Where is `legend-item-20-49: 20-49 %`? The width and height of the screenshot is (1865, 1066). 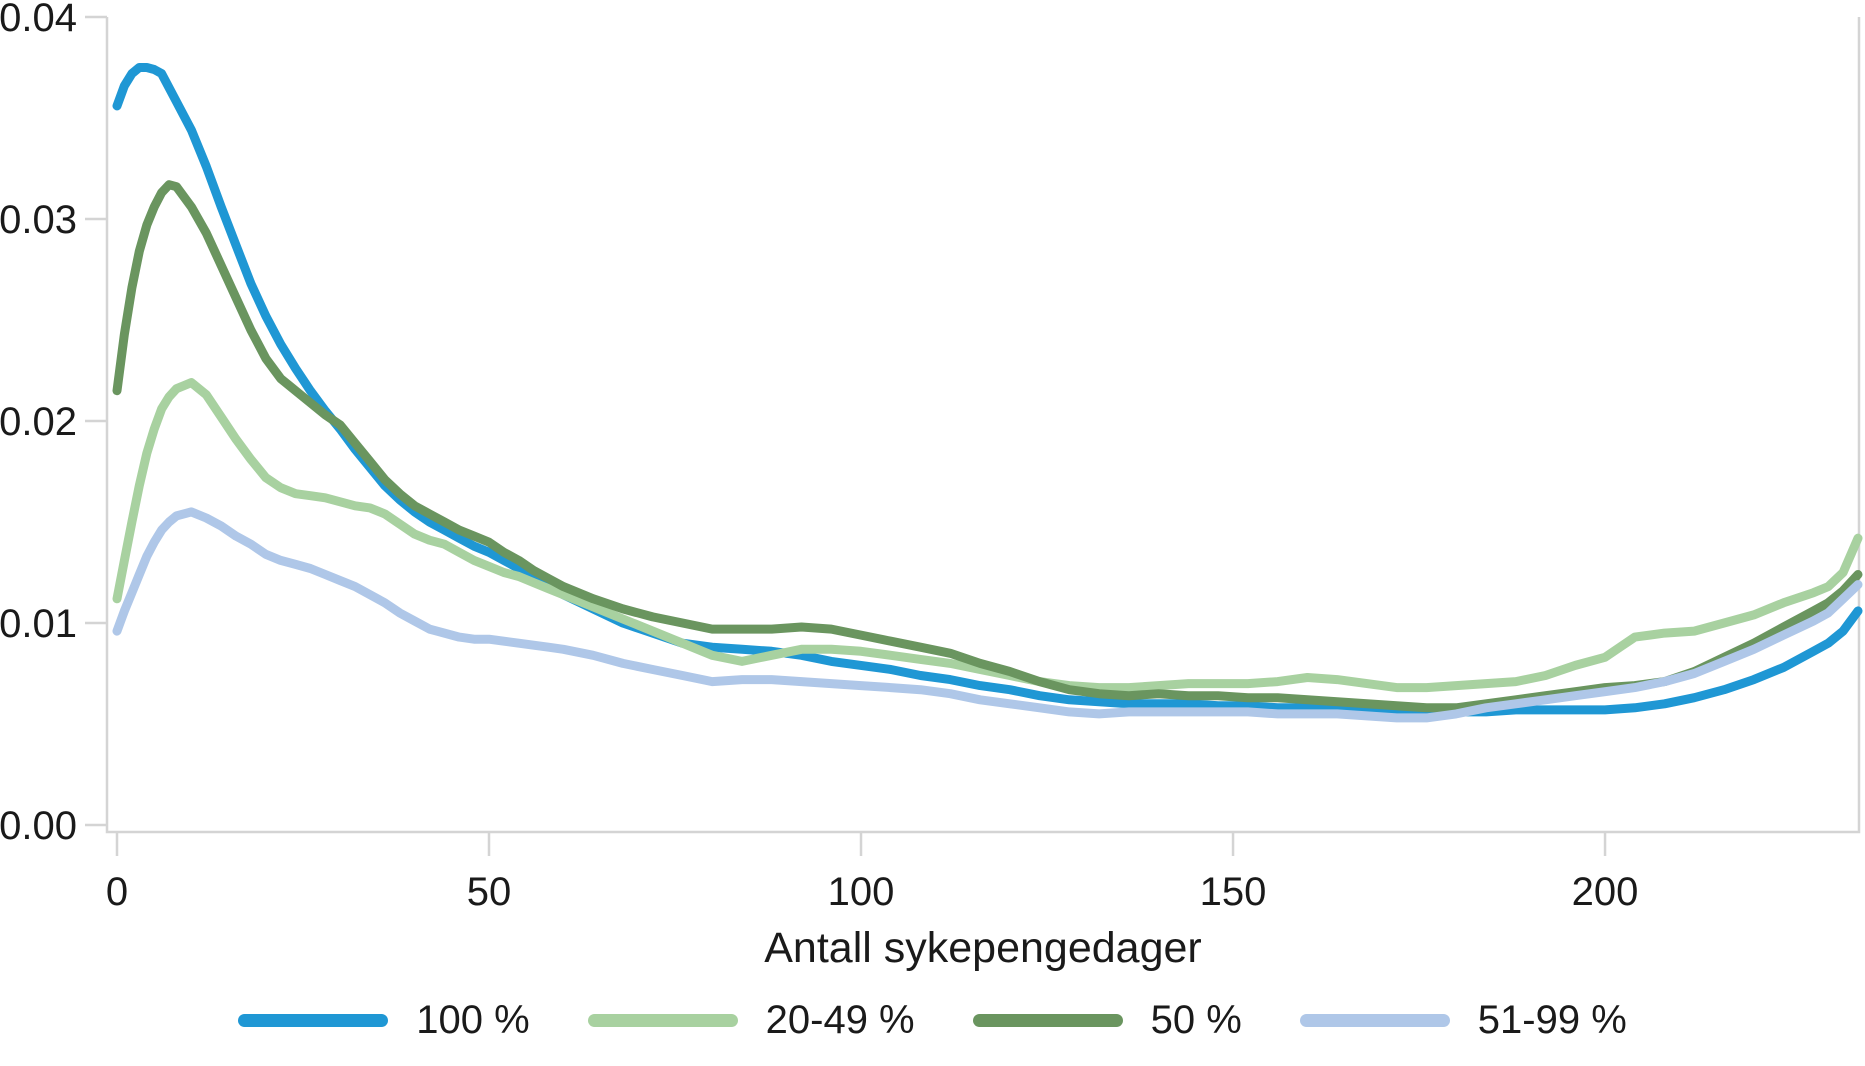
legend-item-20-49: 20-49 % is located at coordinates (751, 1020).